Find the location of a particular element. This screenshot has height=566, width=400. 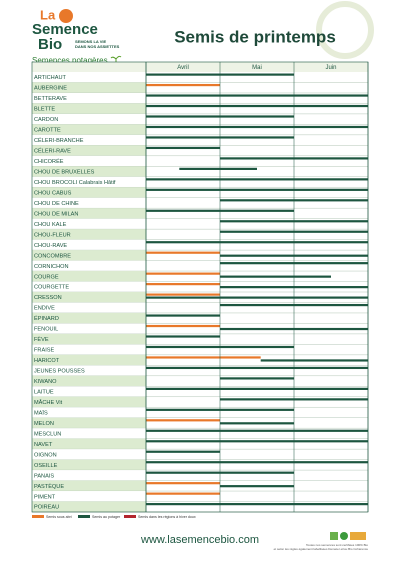

month-label: Avril is located at coordinates (183, 68).